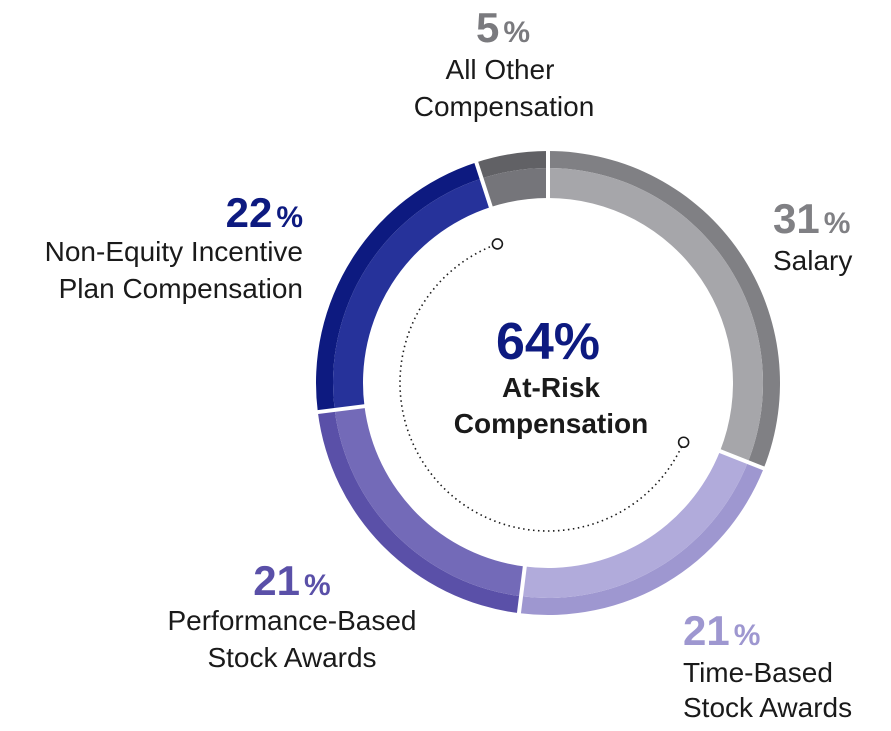  I want to click on salary-pct-symbol: %, so click(837, 223).